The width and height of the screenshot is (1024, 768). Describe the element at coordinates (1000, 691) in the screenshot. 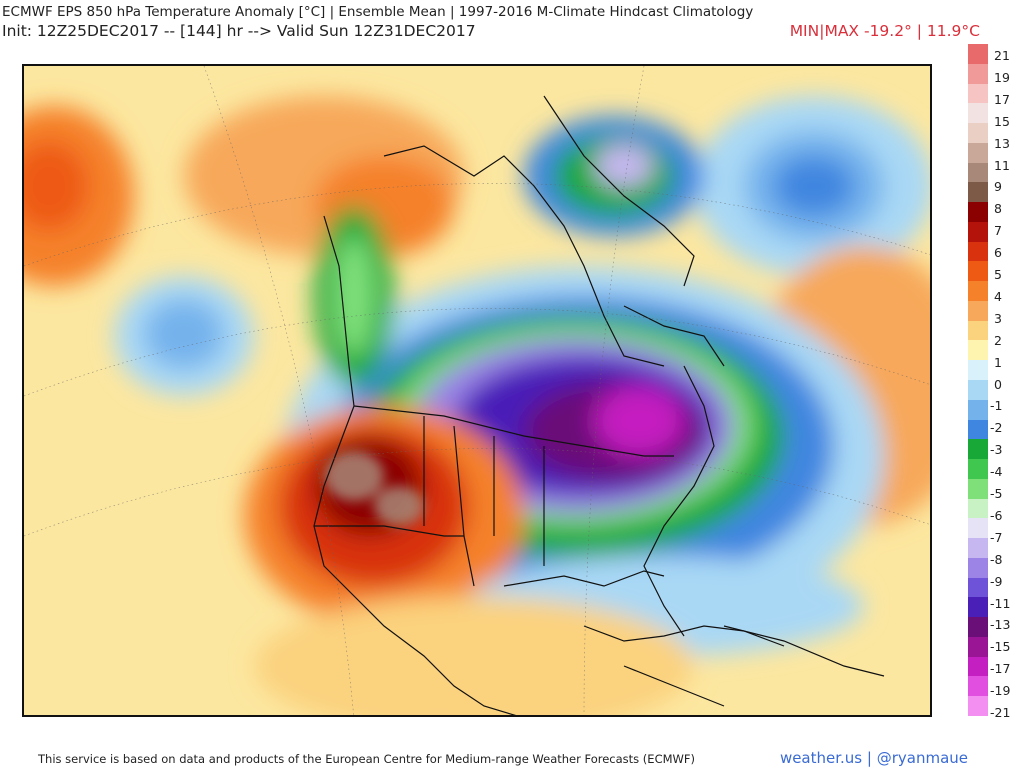

I see `colorbar-tick-label: -19` at that location.